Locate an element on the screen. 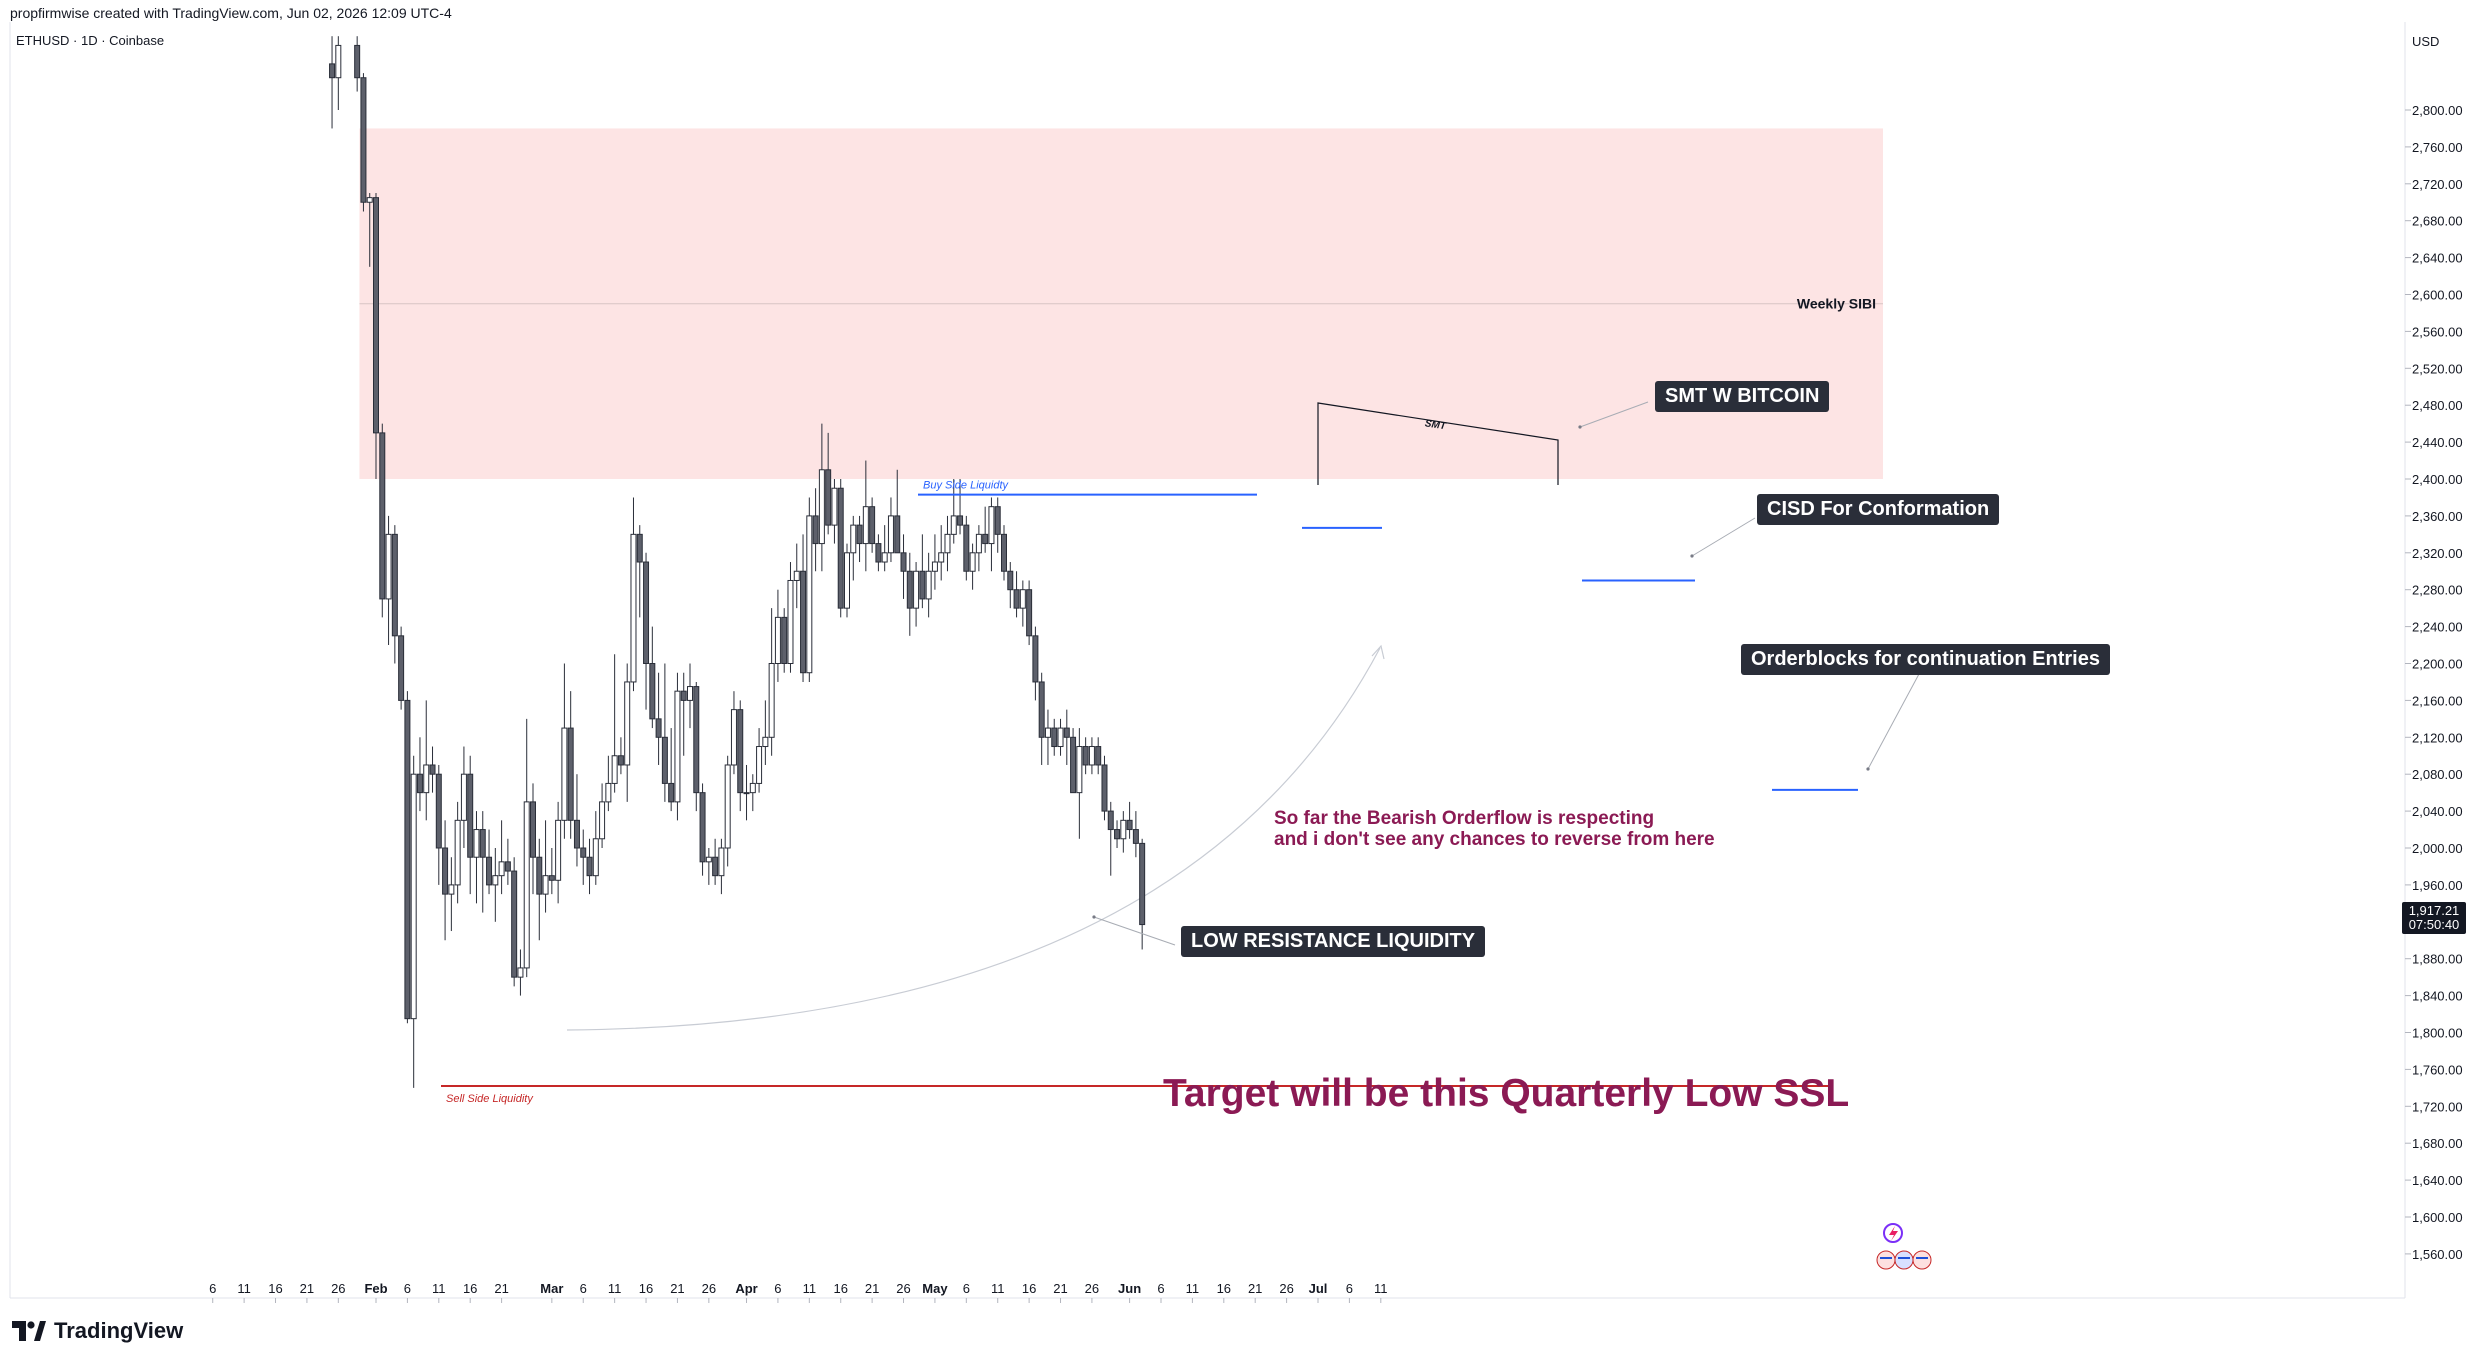 This screenshot has height=1358, width=2475. y-tick-label: 2,400.00 is located at coordinates (2437, 479).